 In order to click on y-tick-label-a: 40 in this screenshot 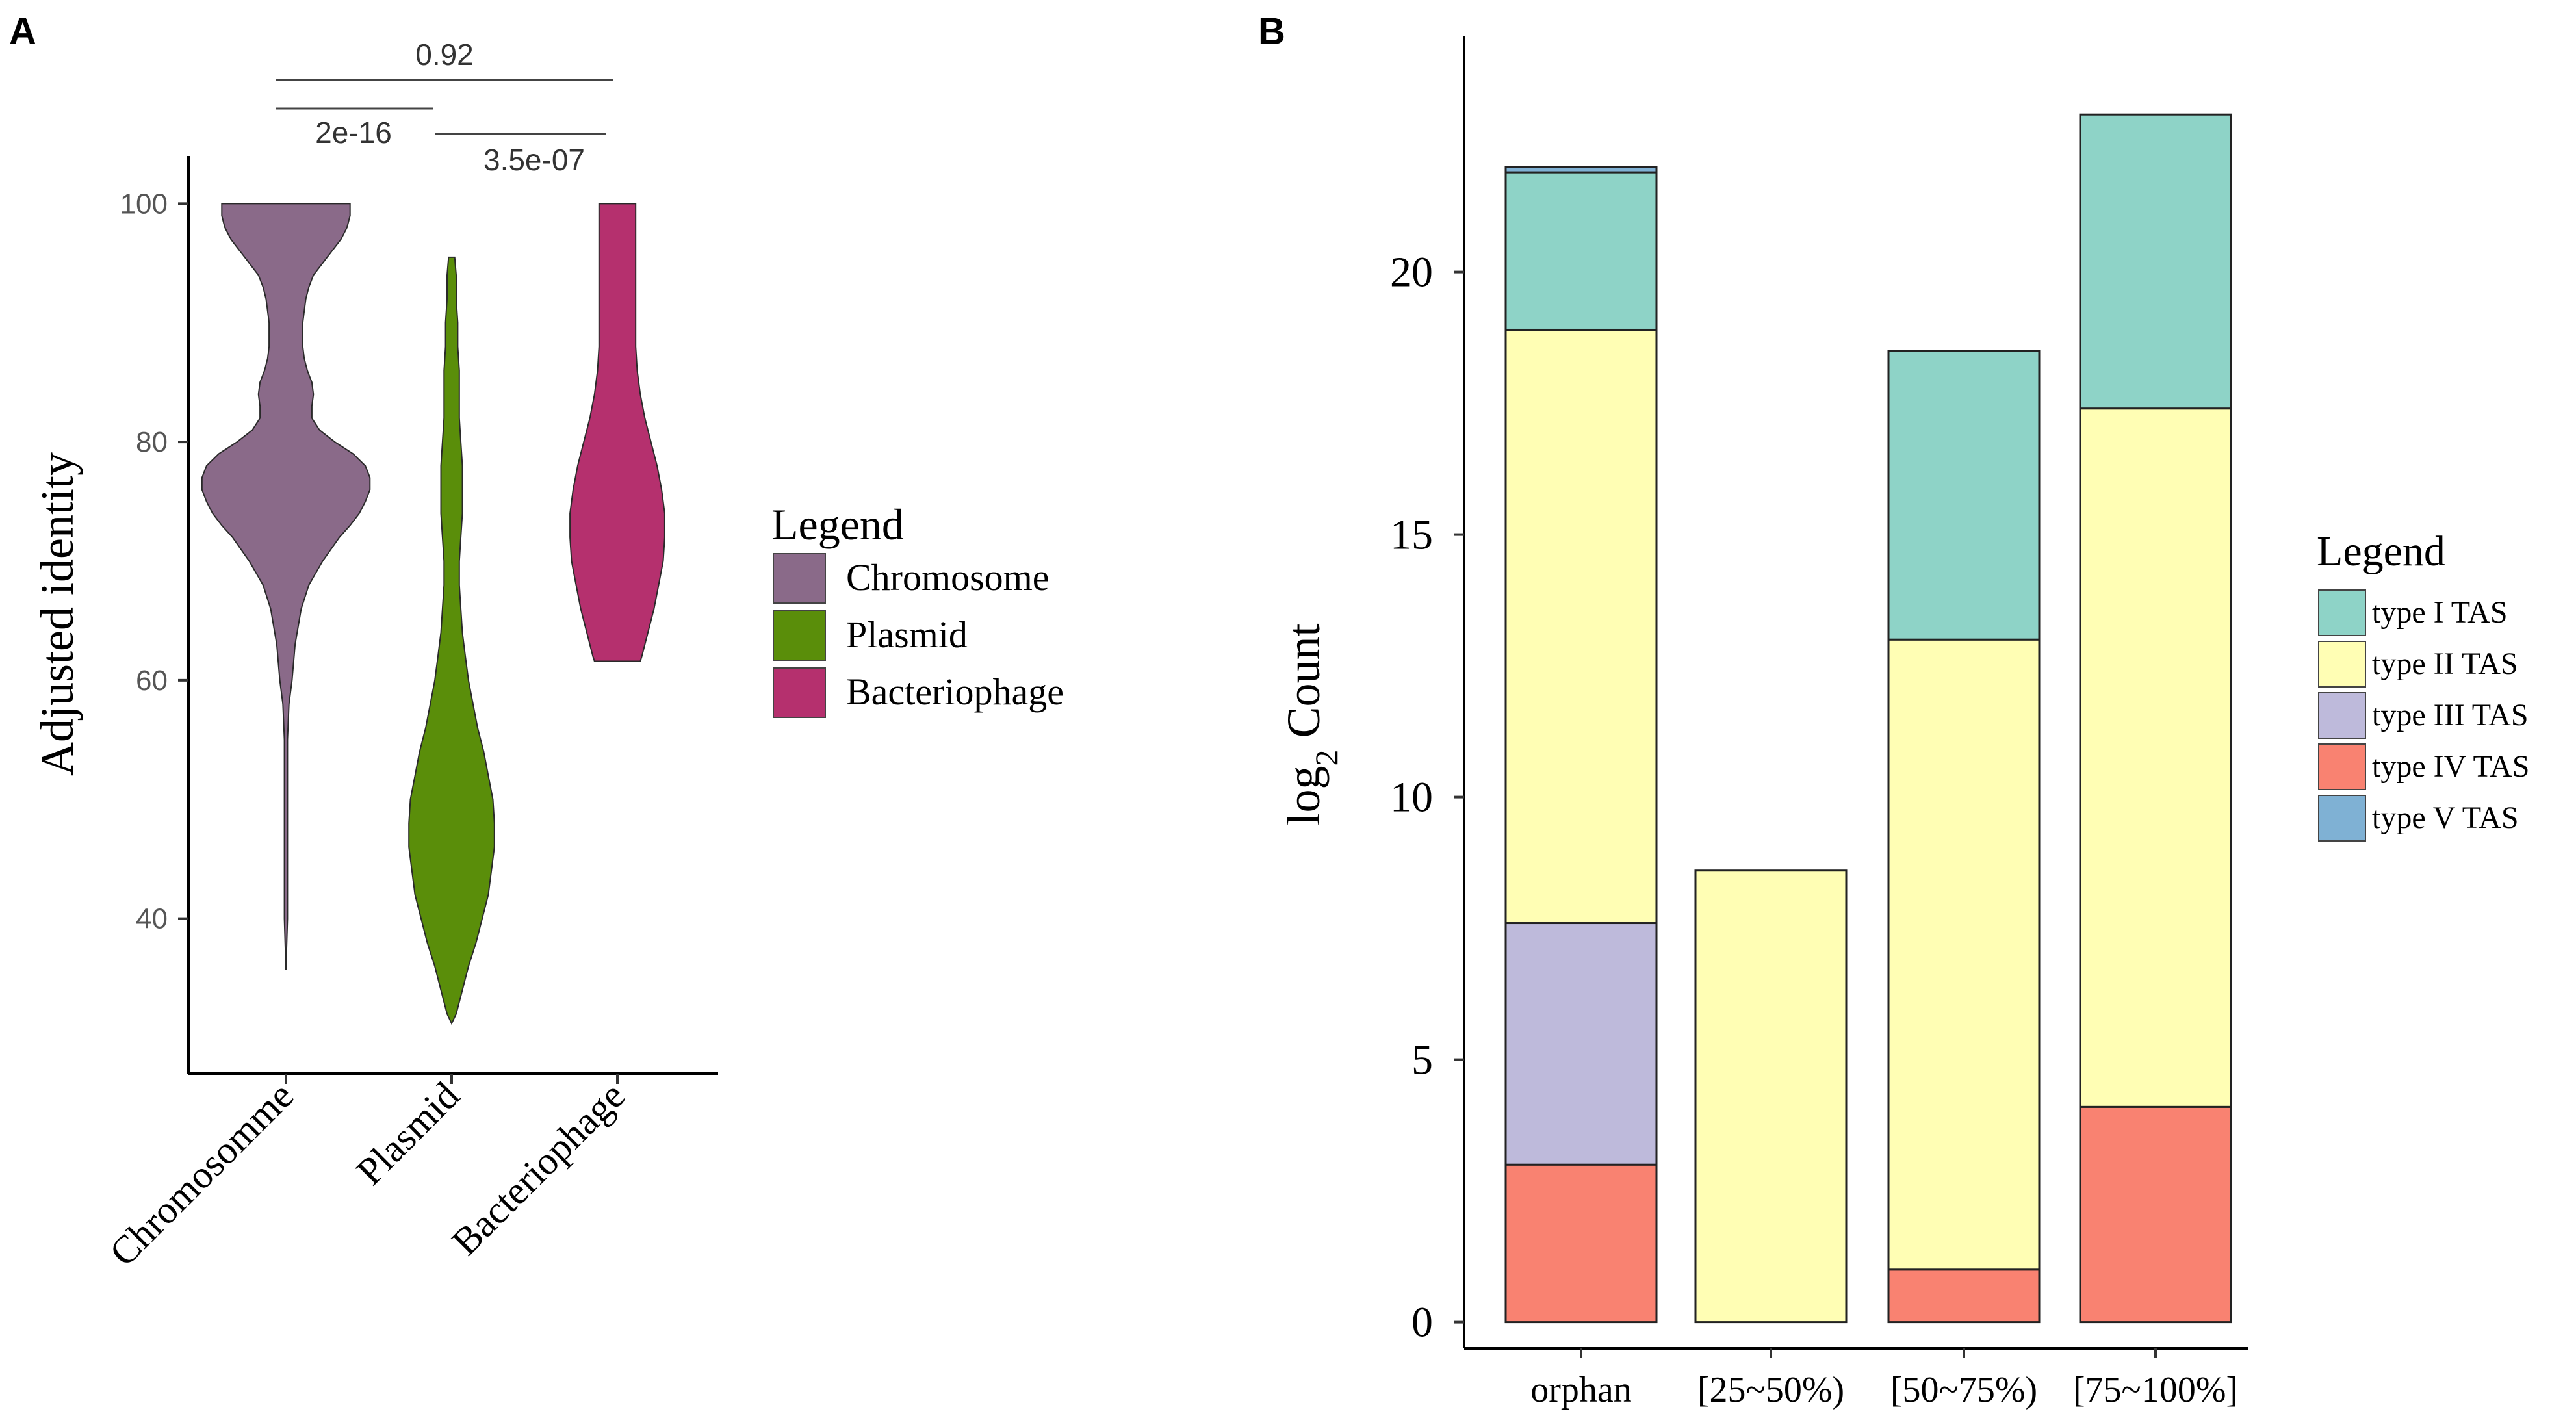, I will do `click(152, 919)`.